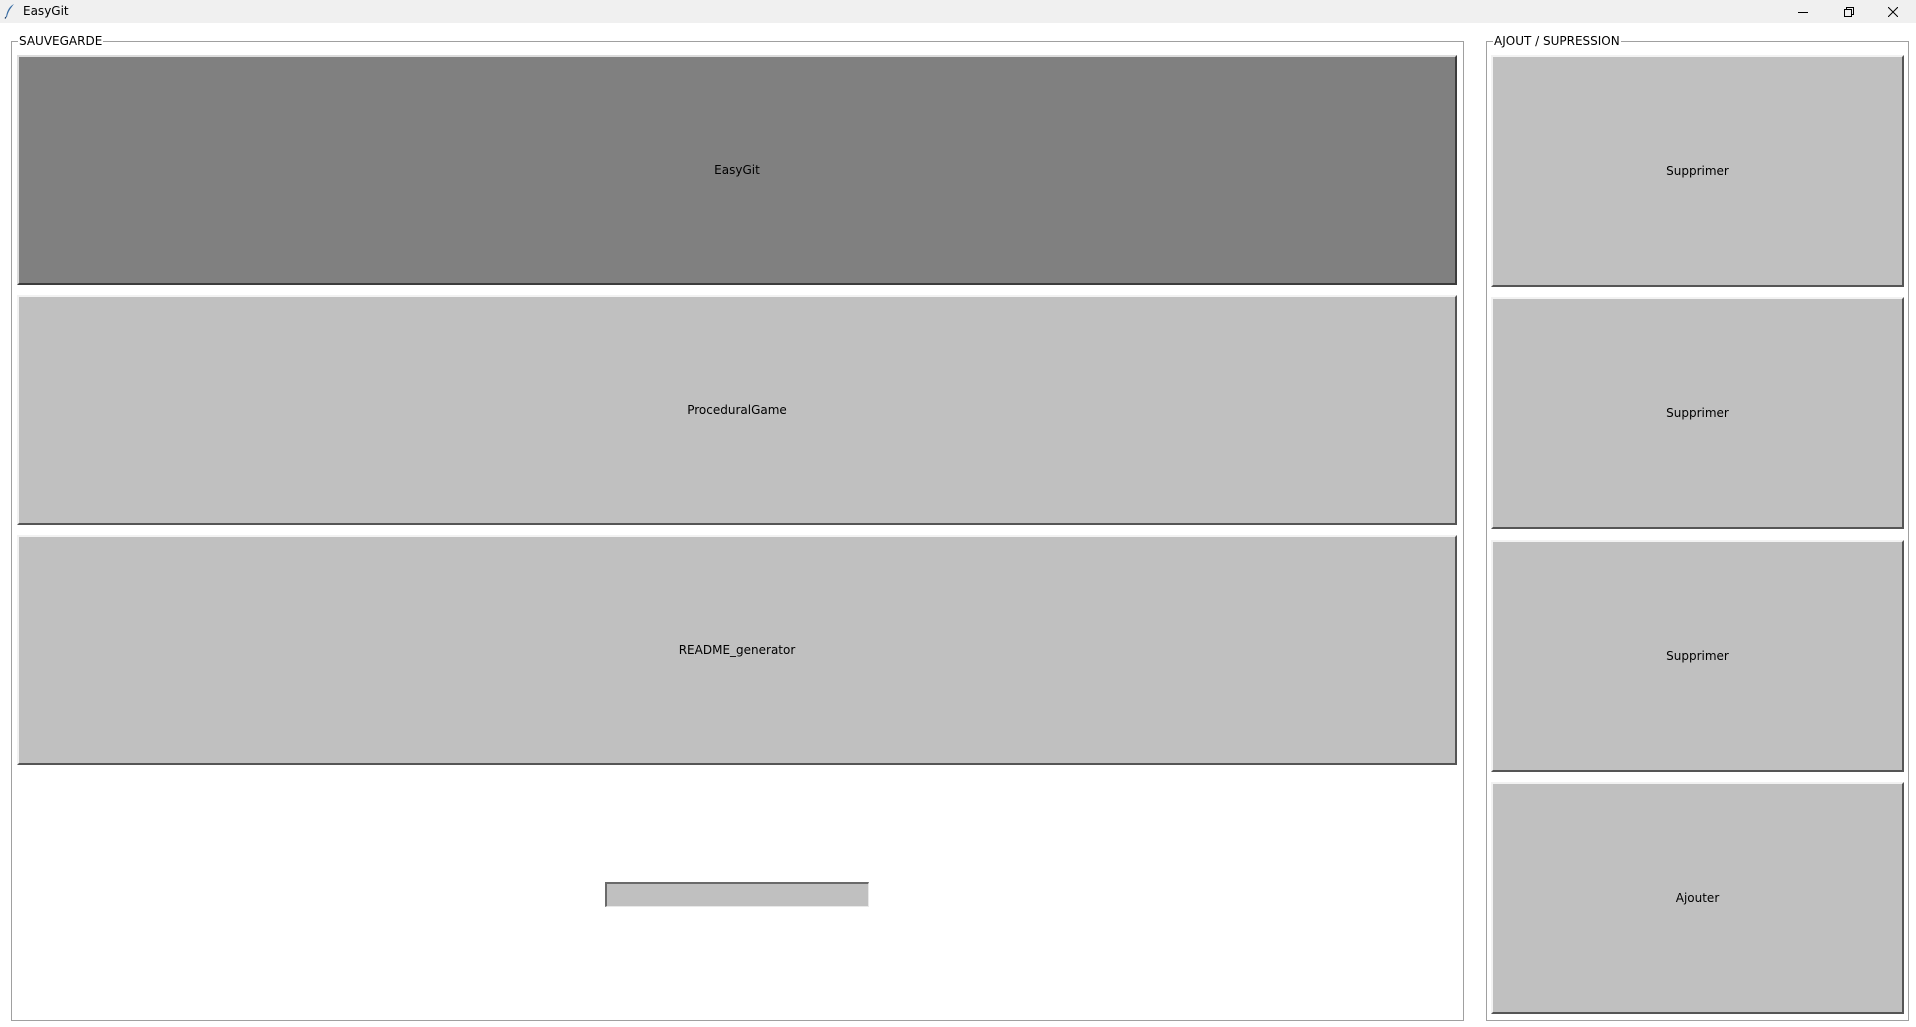 Image resolution: width=1916 pixels, height=1027 pixels. Describe the element at coordinates (61, 41) in the screenshot. I see `sauvegarde-label: SAUVEGARDE` at that location.